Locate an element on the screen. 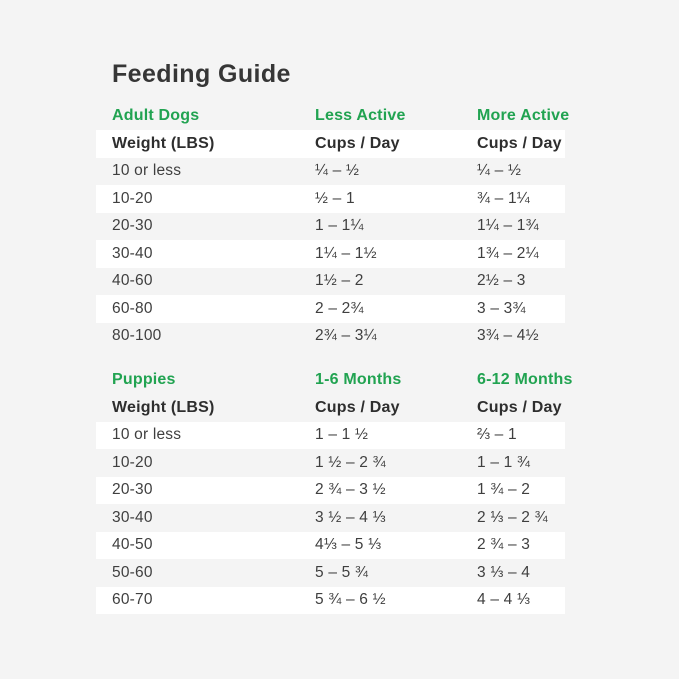  column-header-less-active: Less Active is located at coordinates (360, 115).